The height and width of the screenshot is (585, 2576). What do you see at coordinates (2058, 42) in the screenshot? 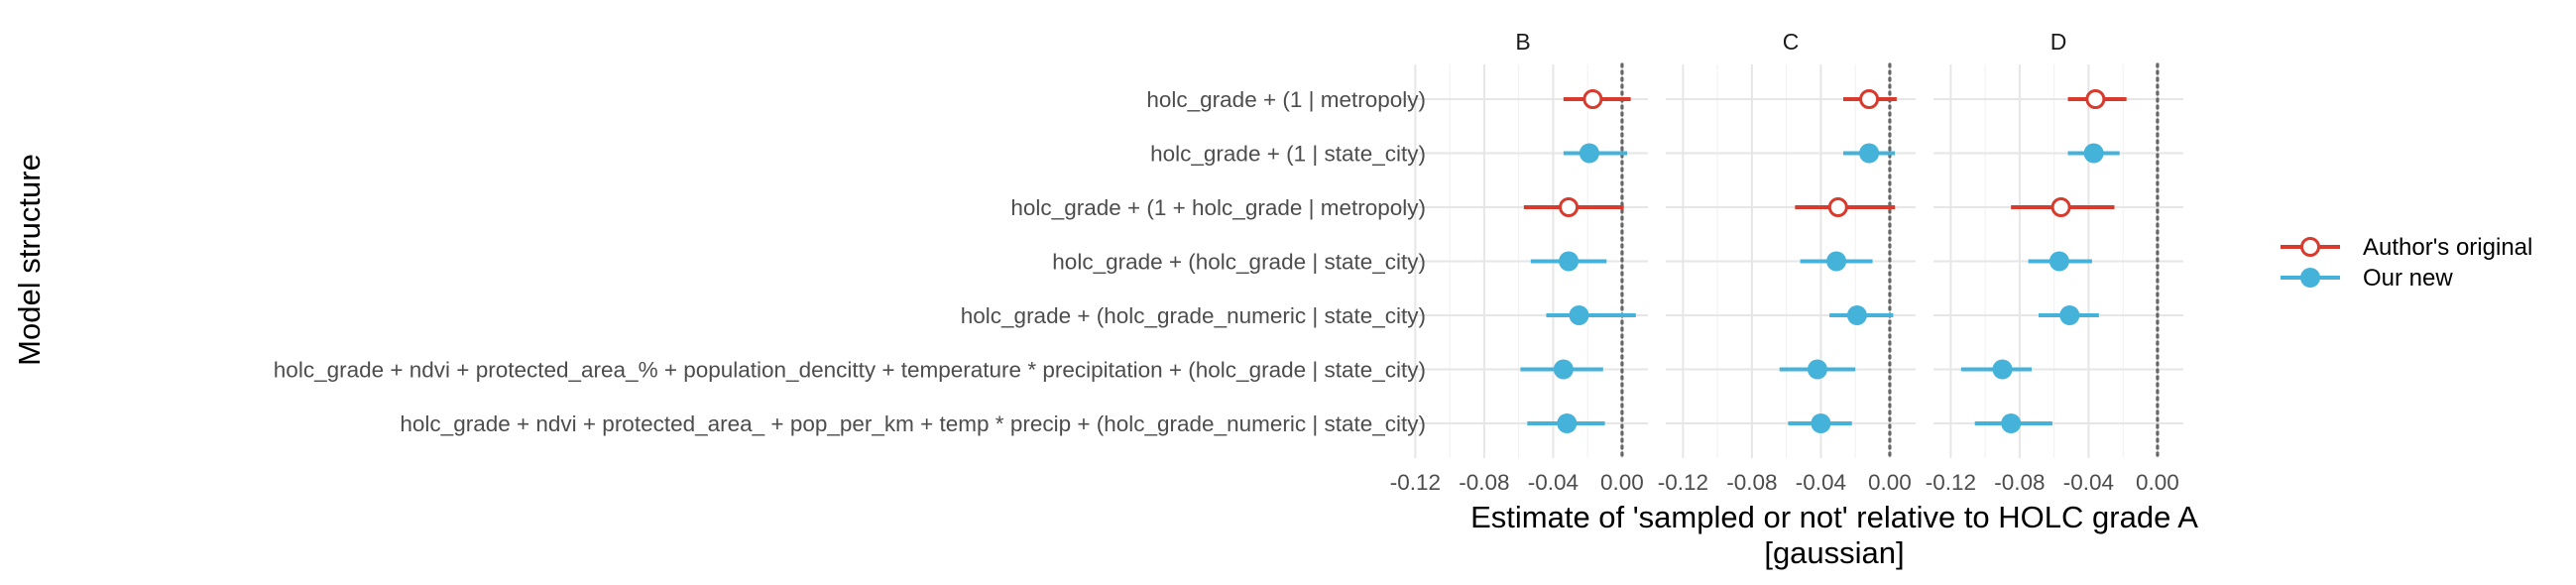
I see `facet-label-d: D` at bounding box center [2058, 42].